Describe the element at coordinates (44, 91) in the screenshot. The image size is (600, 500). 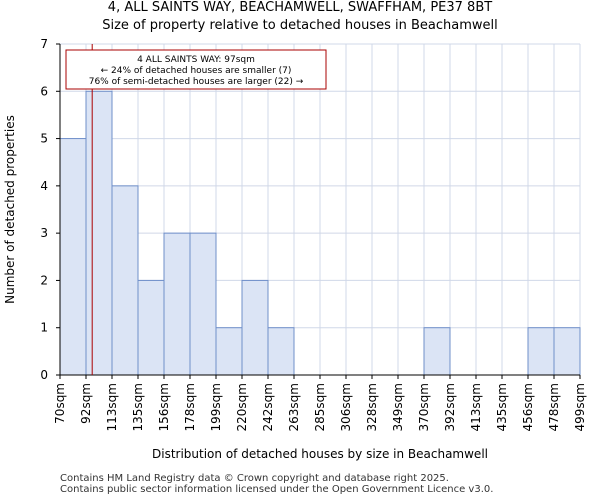
I see `y-tick-label: 6` at that location.